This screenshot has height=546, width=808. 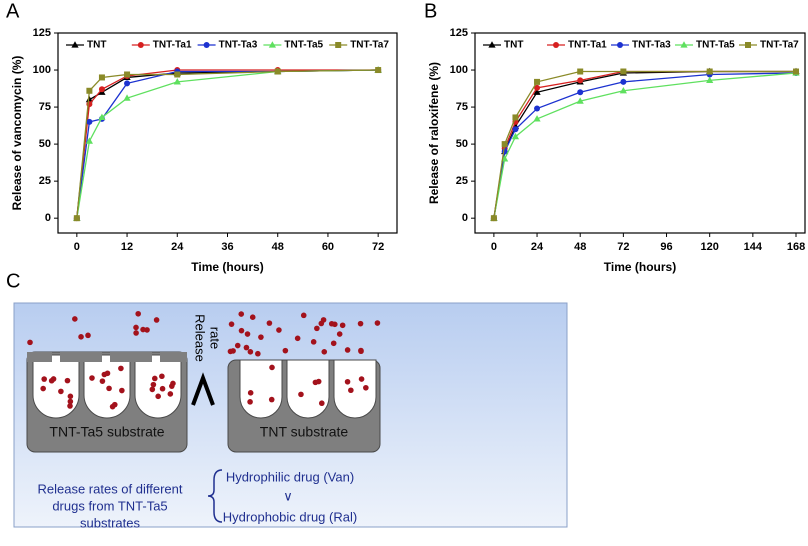 I want to click on legend-label: TNT-Ta5, so click(x=715, y=45).